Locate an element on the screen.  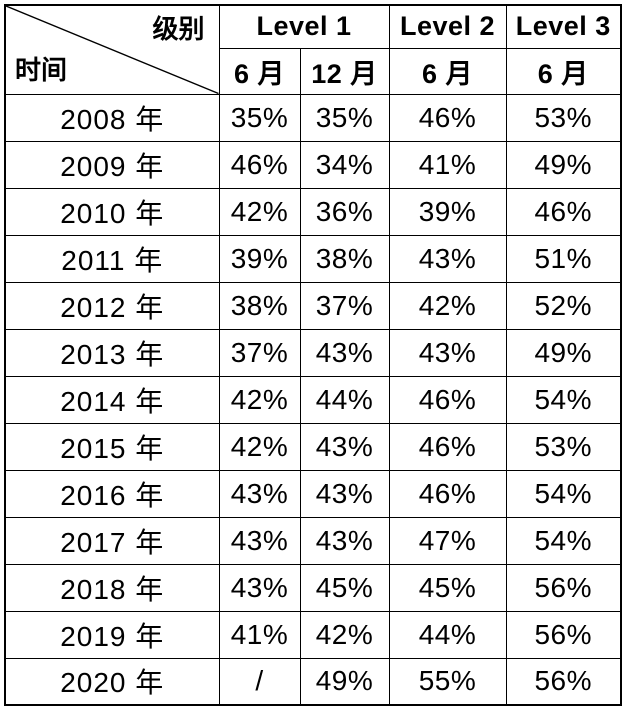
table-row-2011: 2011 年 39% 38% 43% 51% is located at coordinates (313, 258).